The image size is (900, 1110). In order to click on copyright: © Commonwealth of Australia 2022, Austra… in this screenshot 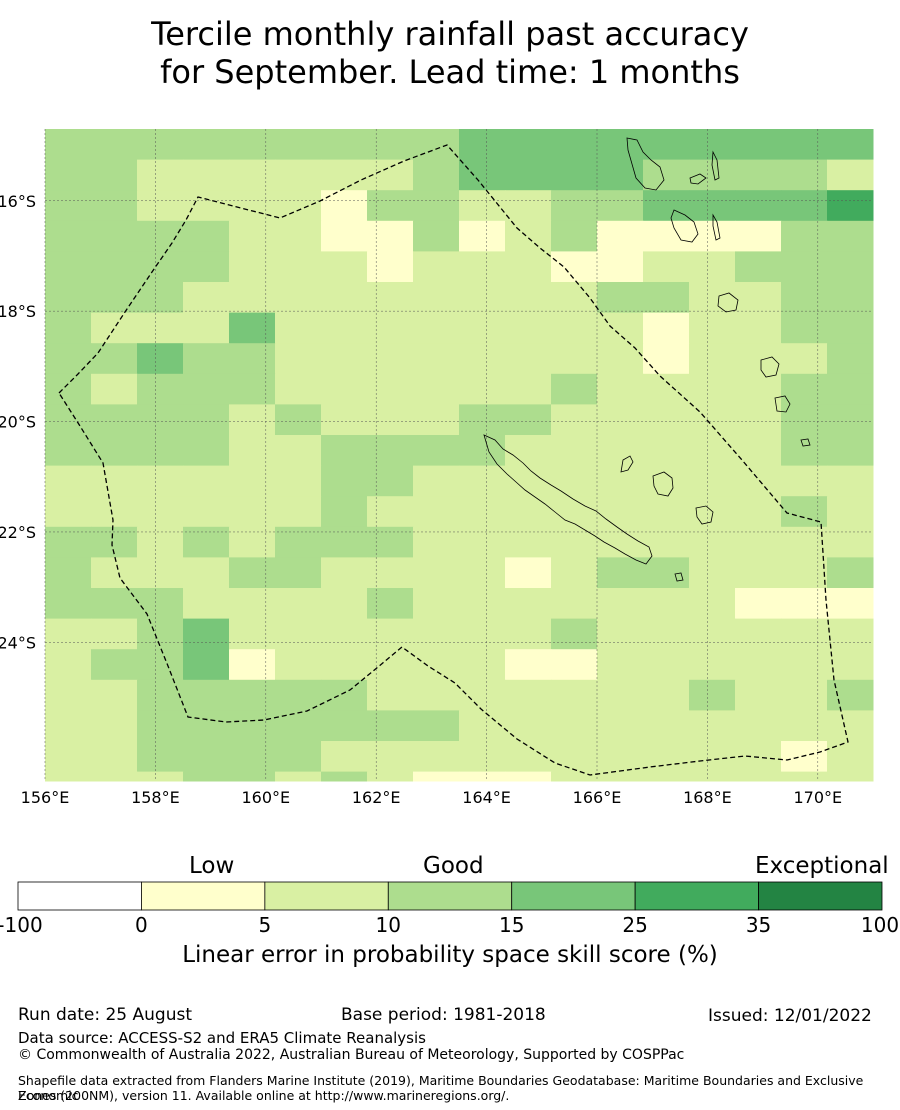, I will do `click(351, 1055)`.